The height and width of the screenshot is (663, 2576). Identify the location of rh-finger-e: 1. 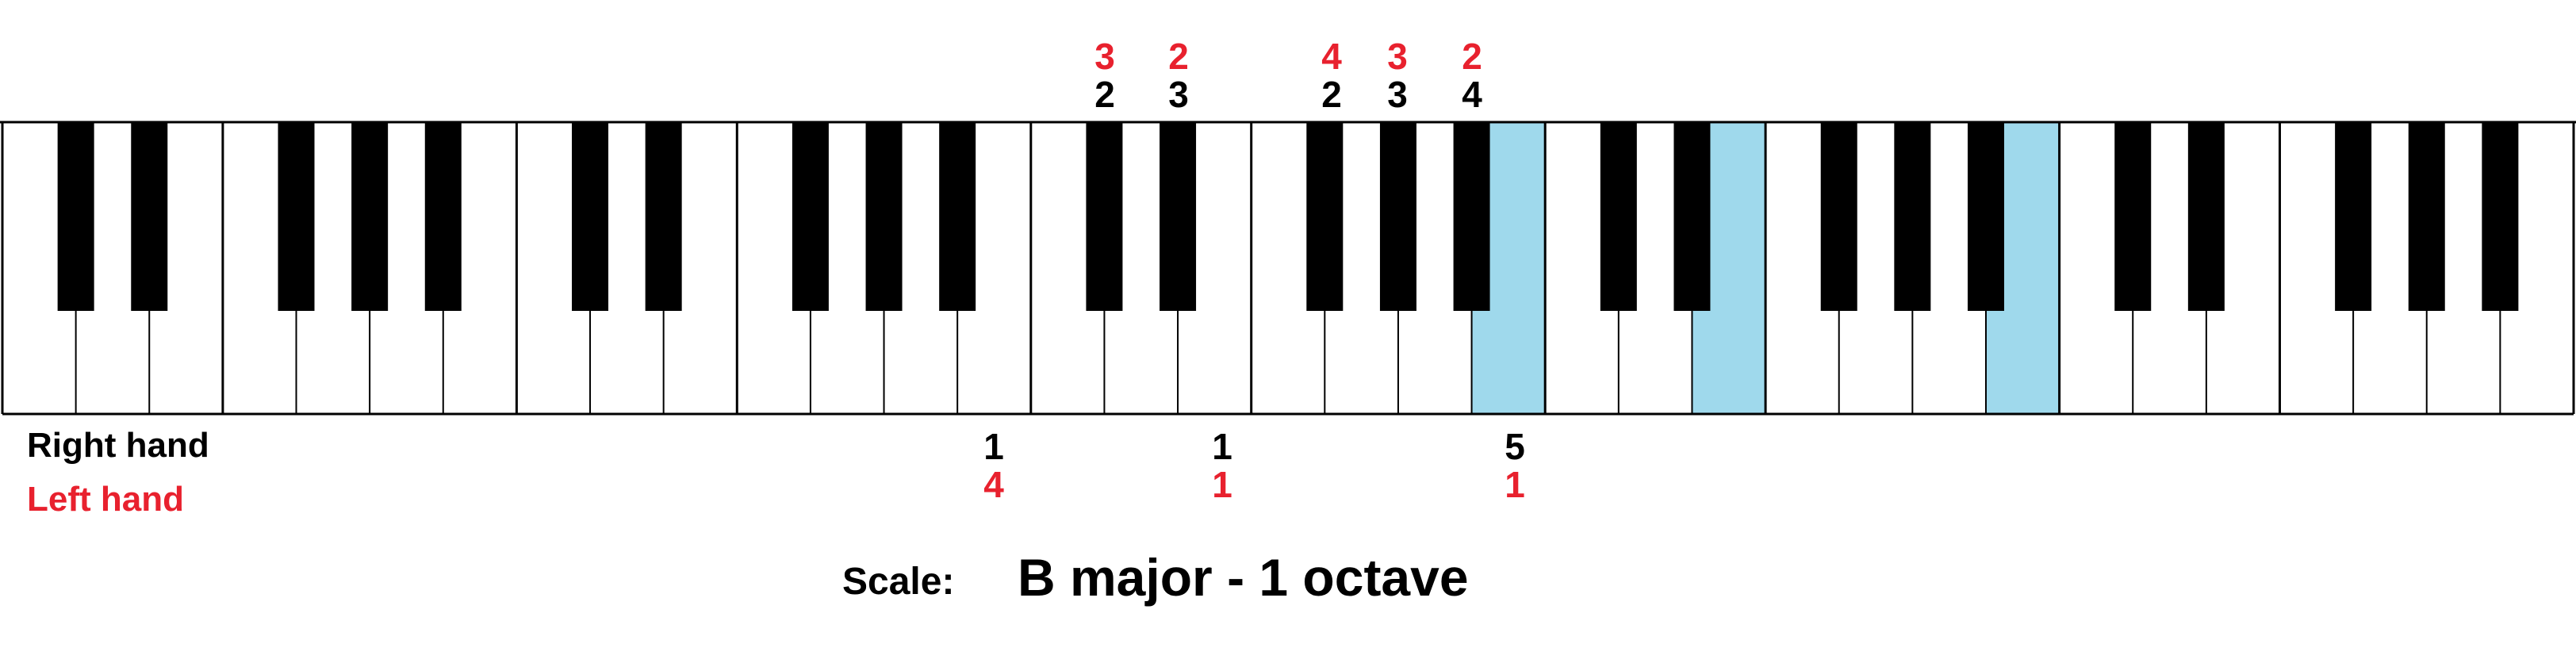
(1222, 446).